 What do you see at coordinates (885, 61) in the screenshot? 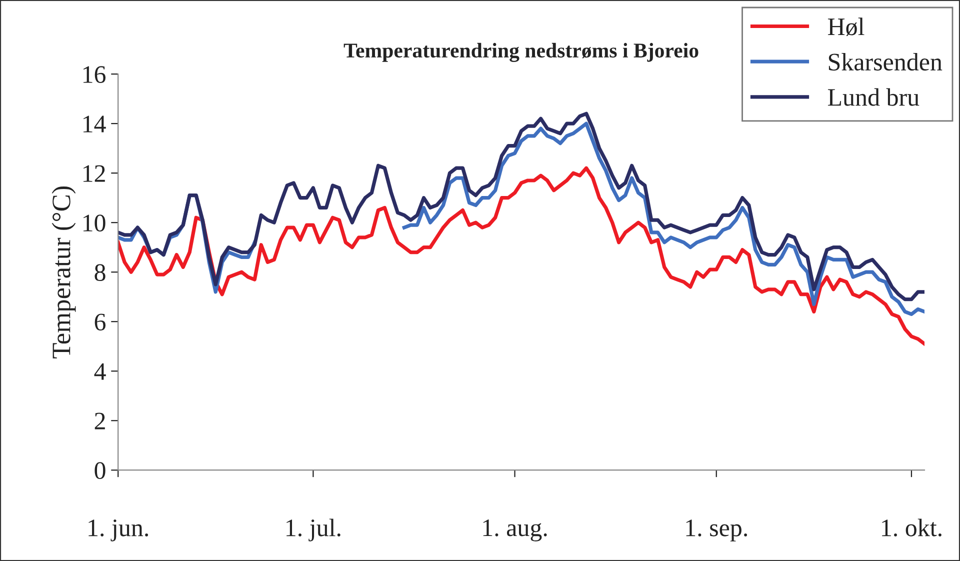
I see `legend-label: Skarsenden` at bounding box center [885, 61].